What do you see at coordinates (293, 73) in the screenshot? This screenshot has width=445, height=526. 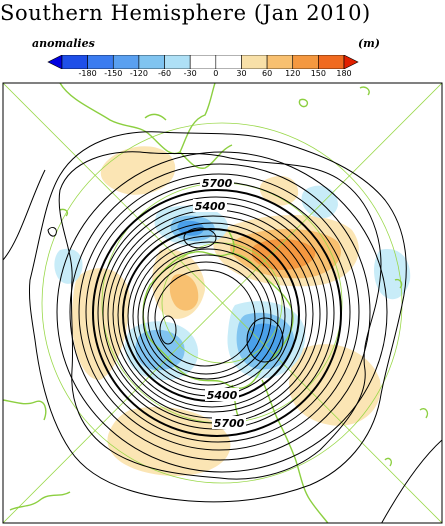 I see `colorbar-tick-label: 120` at bounding box center [293, 73].